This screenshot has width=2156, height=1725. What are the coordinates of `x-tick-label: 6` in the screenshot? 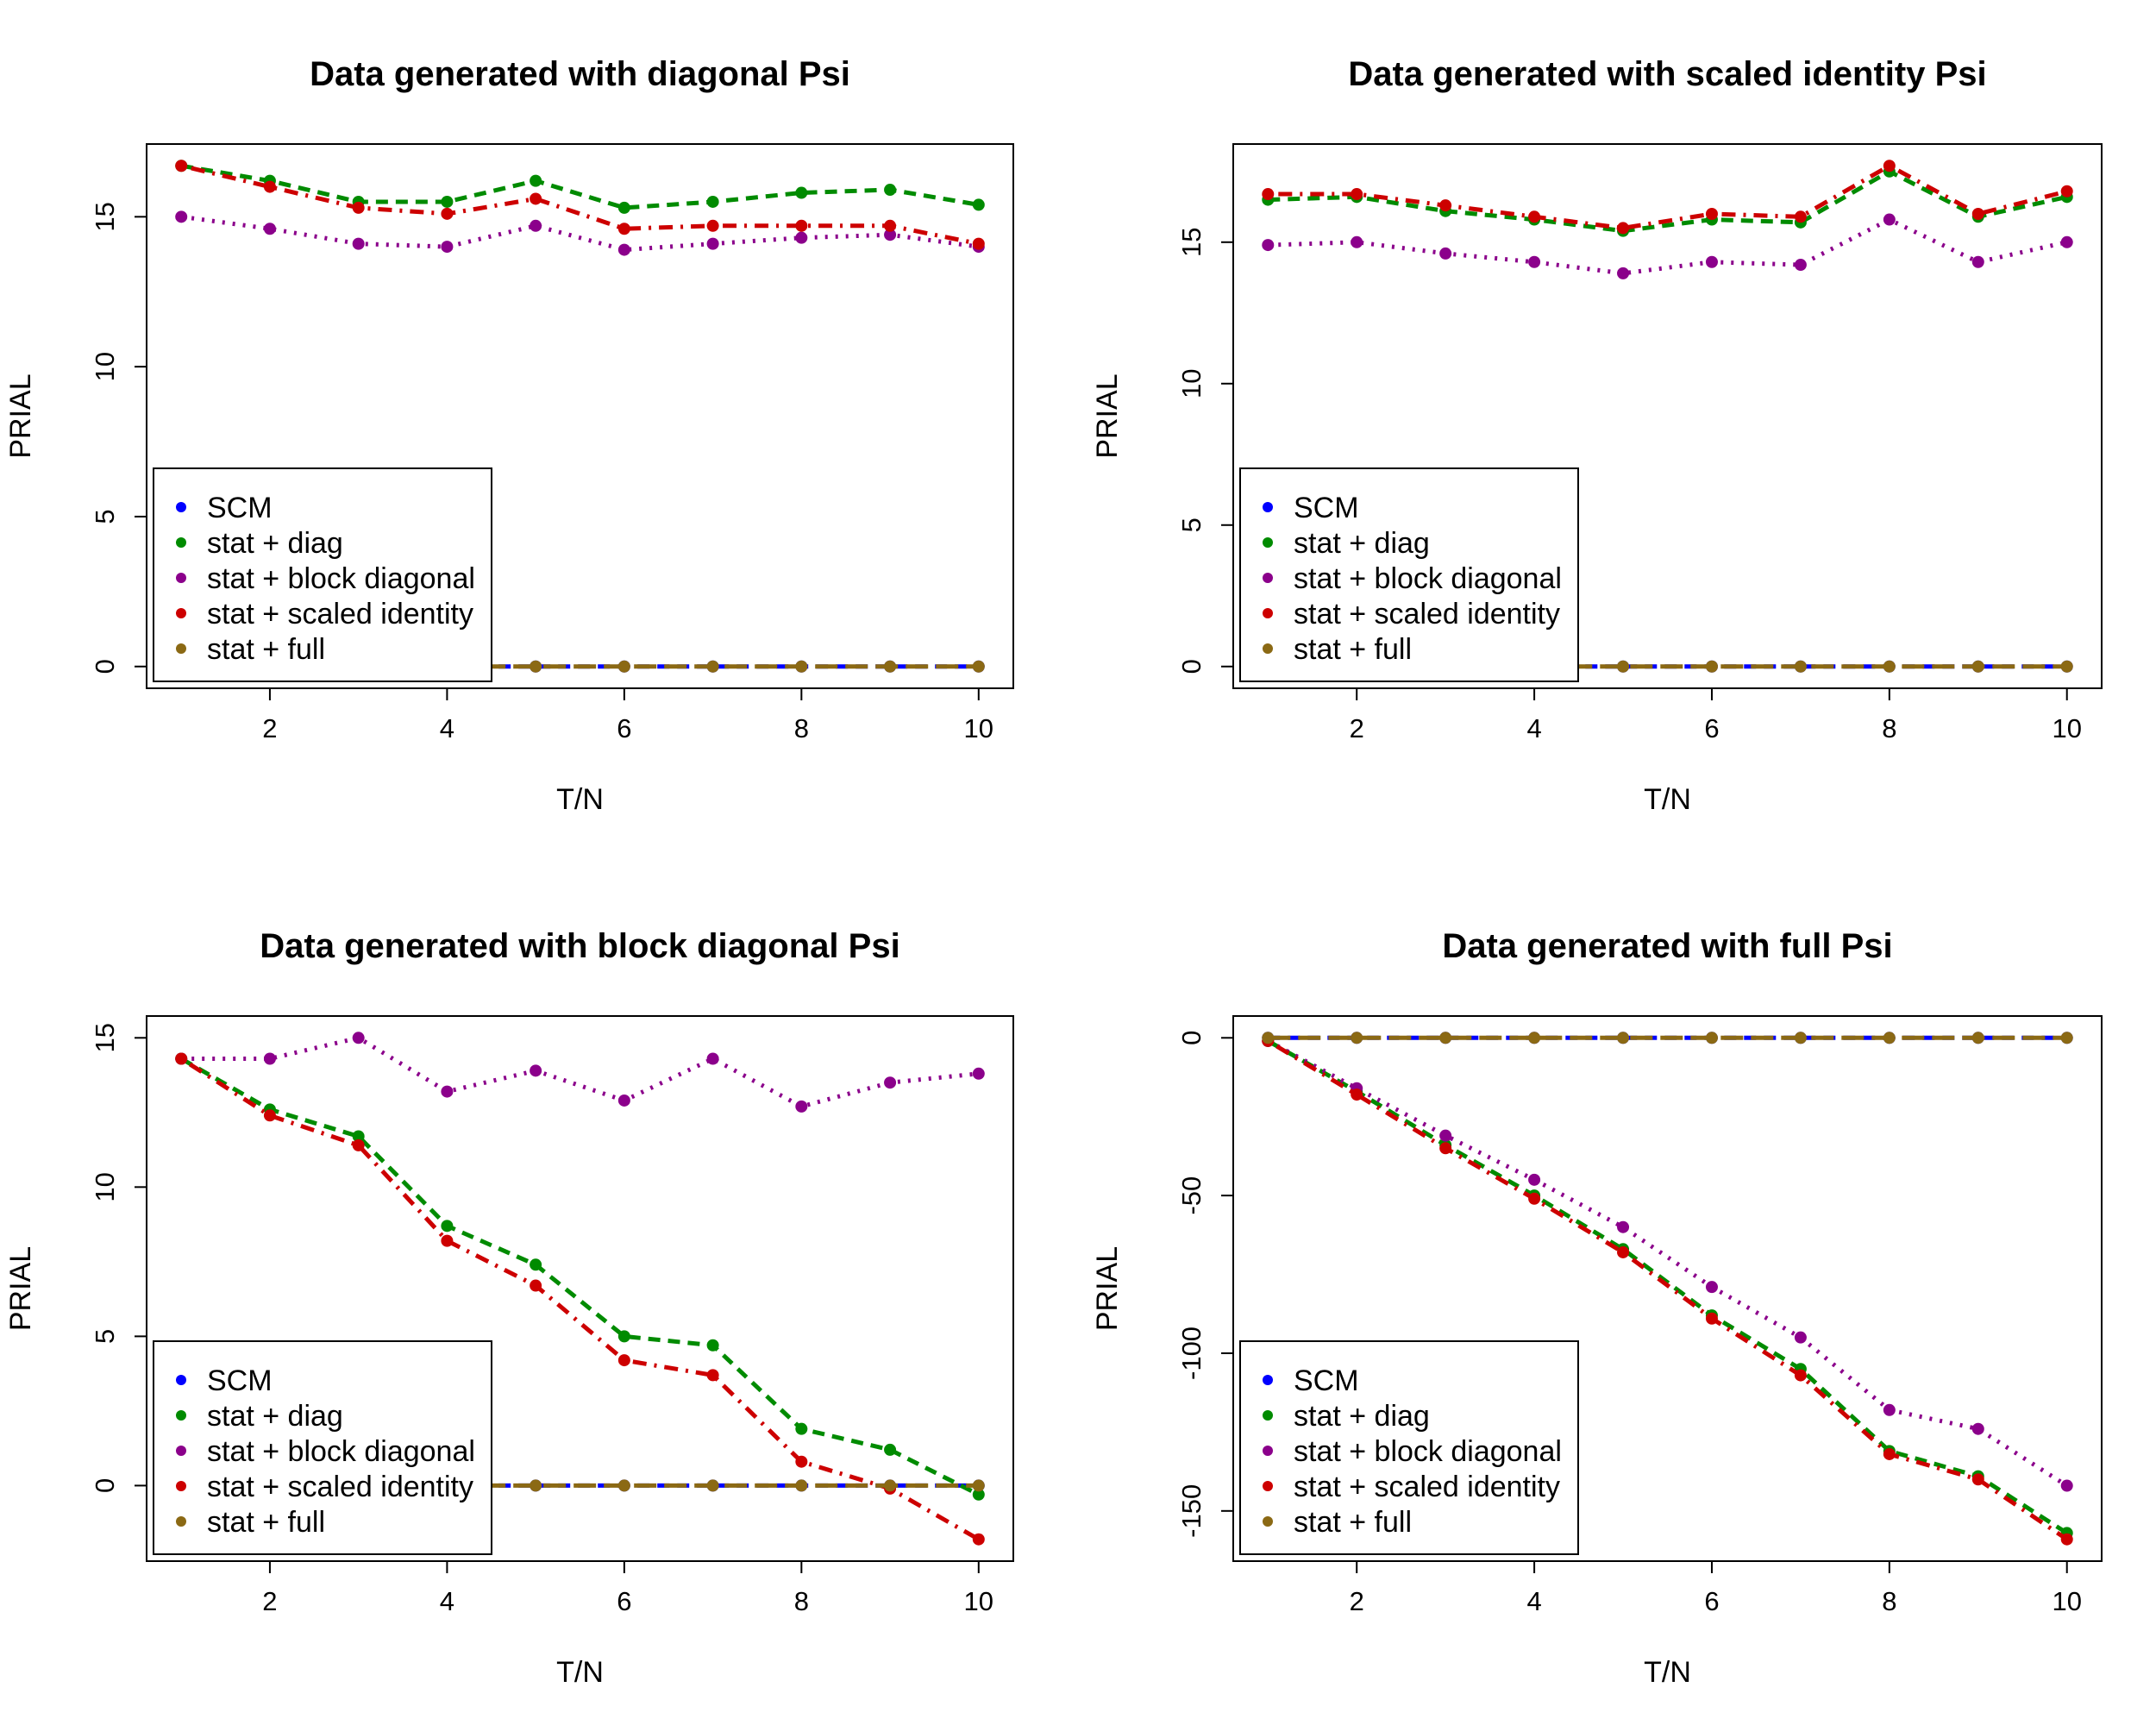 It's located at (624, 1601).